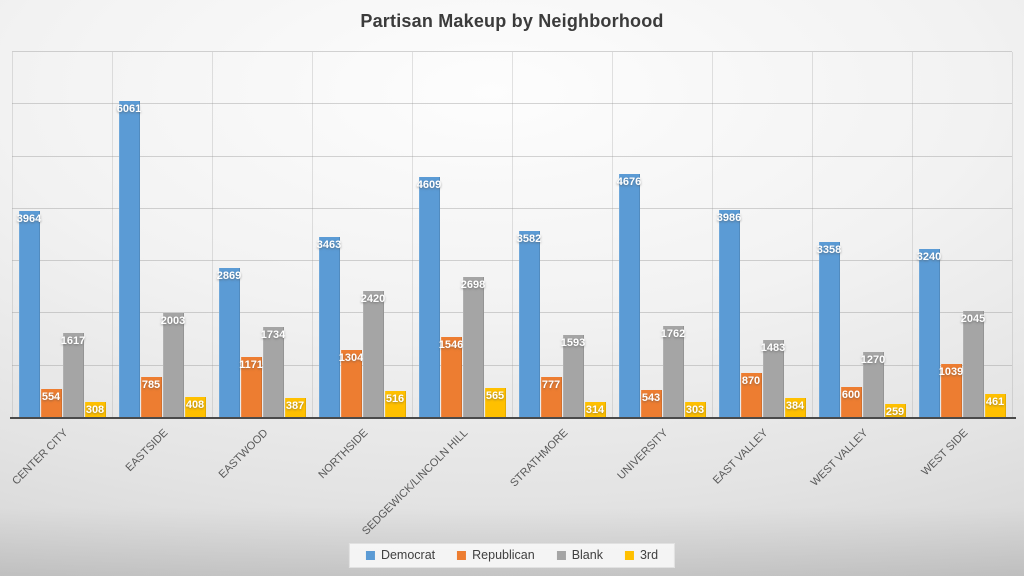 This screenshot has height=576, width=1024. What do you see at coordinates (273, 372) in the screenshot?
I see `bar-blank: 1734` at bounding box center [273, 372].